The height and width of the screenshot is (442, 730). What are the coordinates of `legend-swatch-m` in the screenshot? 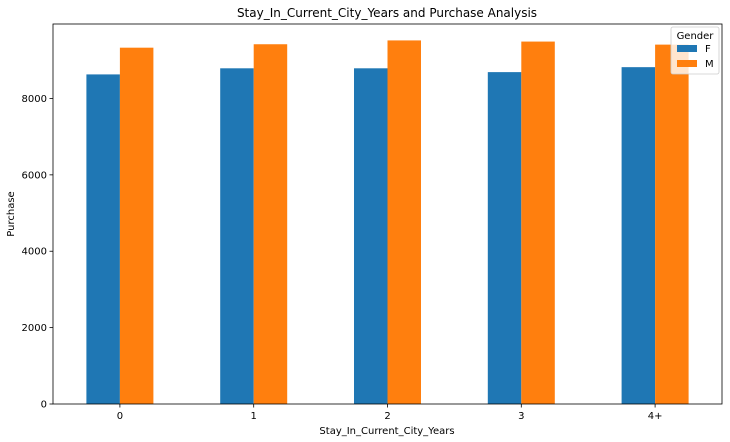 It's located at (687, 63).